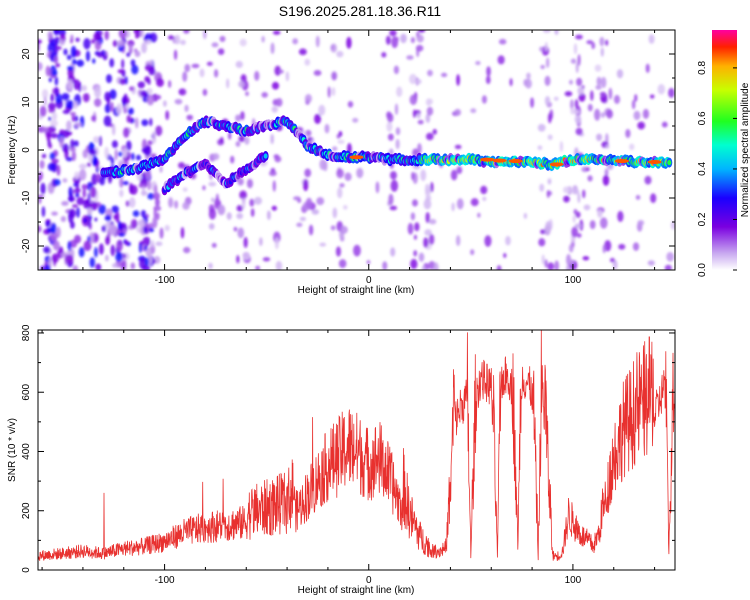 The image size is (750, 600). What do you see at coordinates (717, 169) in the screenshot?
I see `colorbar-ticks: 0.0 0.2 0.4 0.6 0.8` at bounding box center [717, 169].